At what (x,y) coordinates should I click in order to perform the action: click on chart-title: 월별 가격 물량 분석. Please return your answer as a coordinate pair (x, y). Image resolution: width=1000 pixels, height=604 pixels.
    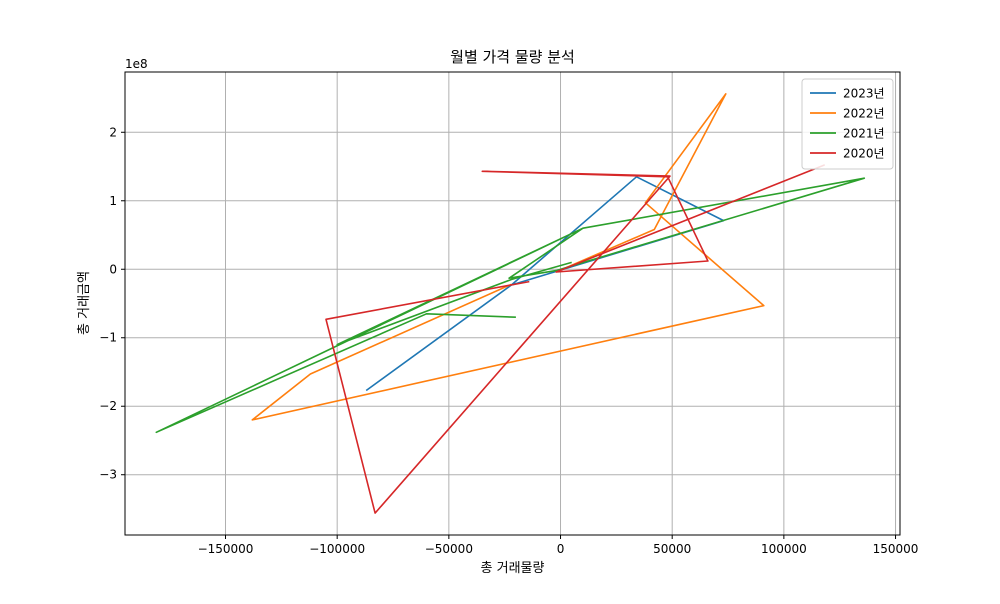
    Looking at the image, I should click on (512, 57).